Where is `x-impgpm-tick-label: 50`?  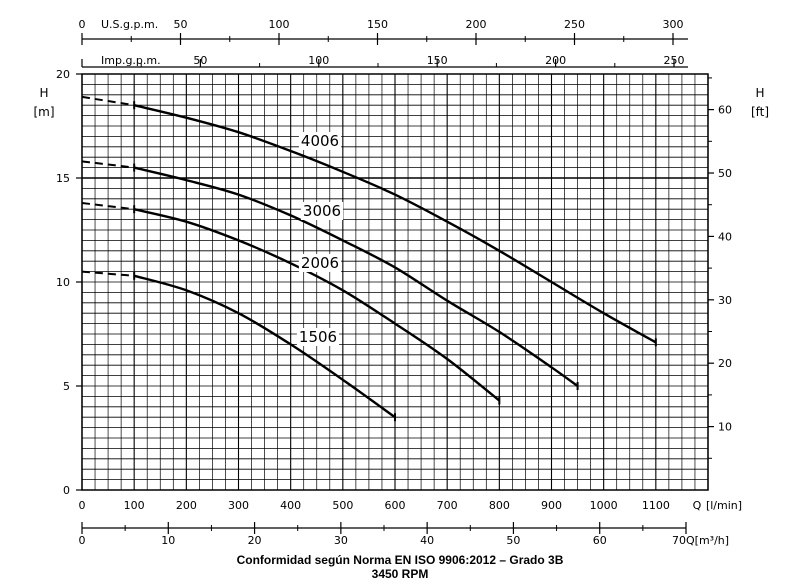
x-impgpm-tick-label: 50 is located at coordinates (200, 60).